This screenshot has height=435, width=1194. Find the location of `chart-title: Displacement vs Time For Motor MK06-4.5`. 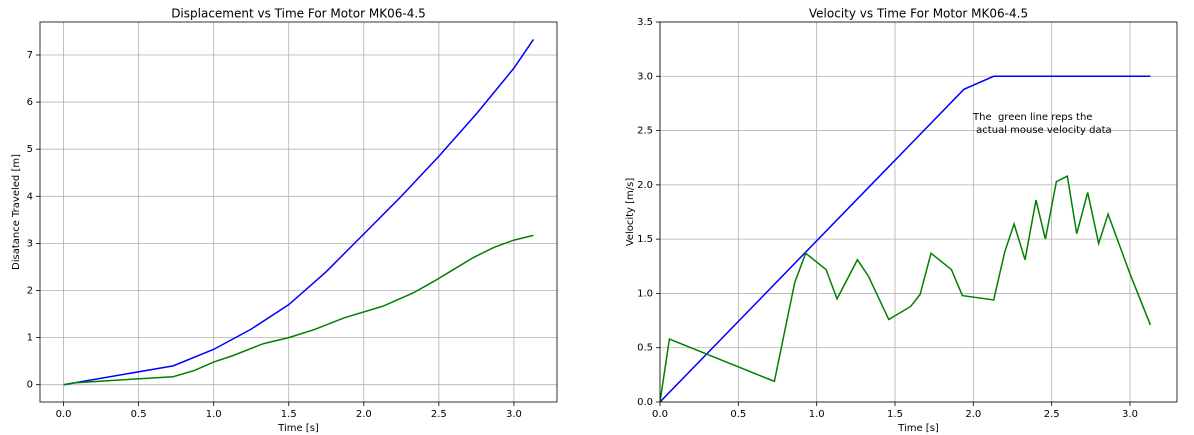

chart-title: Displacement vs Time For Motor MK06-4.5 is located at coordinates (298, 14).